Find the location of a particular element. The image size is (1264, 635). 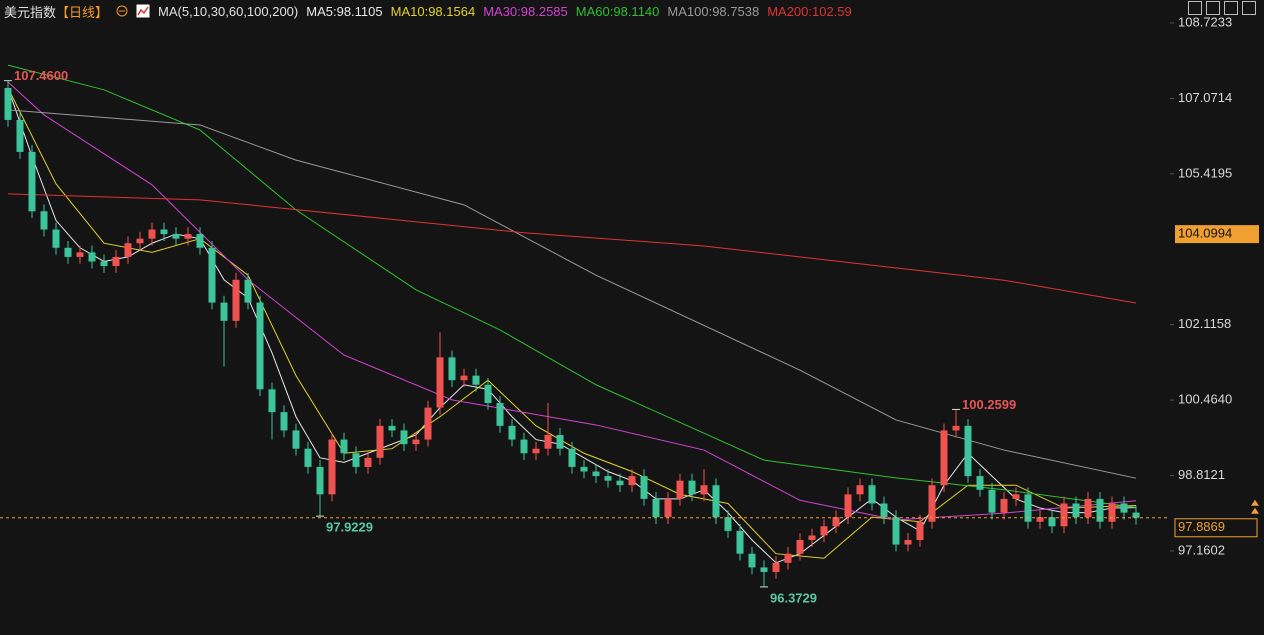

legend-entry: MA100:98.7538 is located at coordinates (713, 11).